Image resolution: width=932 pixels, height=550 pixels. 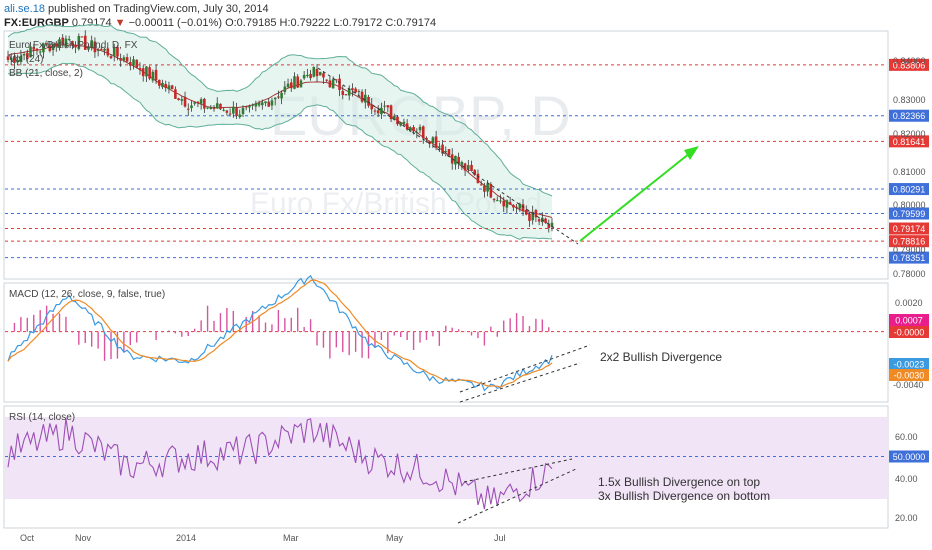 I want to click on level-tag-text: 0.79174, so click(x=909, y=229).